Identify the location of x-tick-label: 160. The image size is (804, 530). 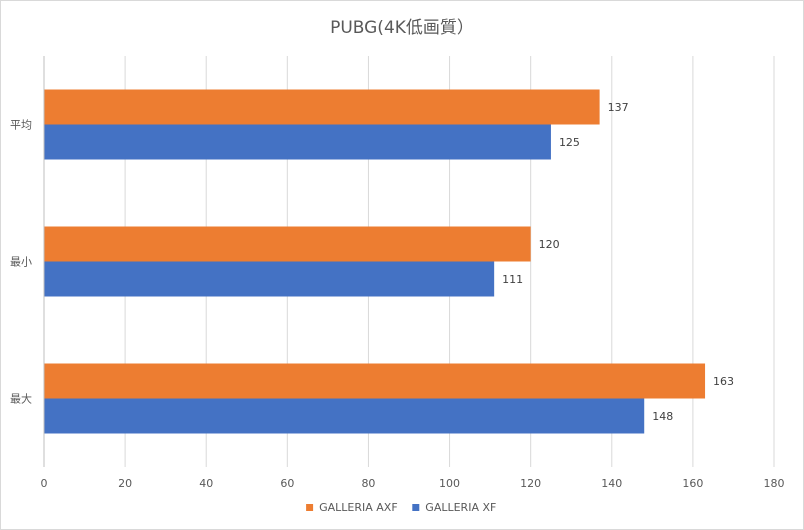
(692, 483).